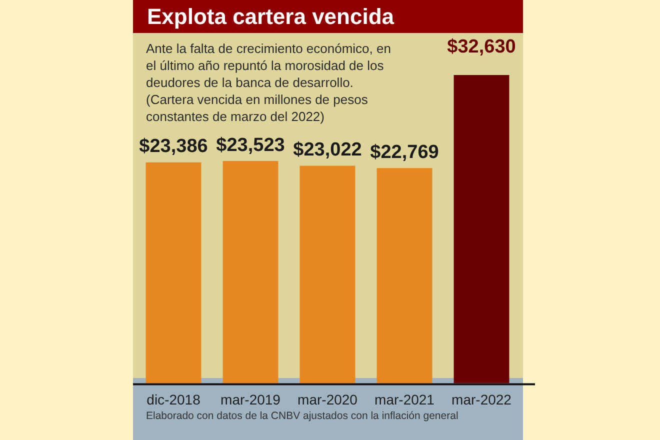 The height and width of the screenshot is (440, 660). What do you see at coordinates (482, 399) in the screenshot?
I see `x-tick-label: mar-2022` at bounding box center [482, 399].